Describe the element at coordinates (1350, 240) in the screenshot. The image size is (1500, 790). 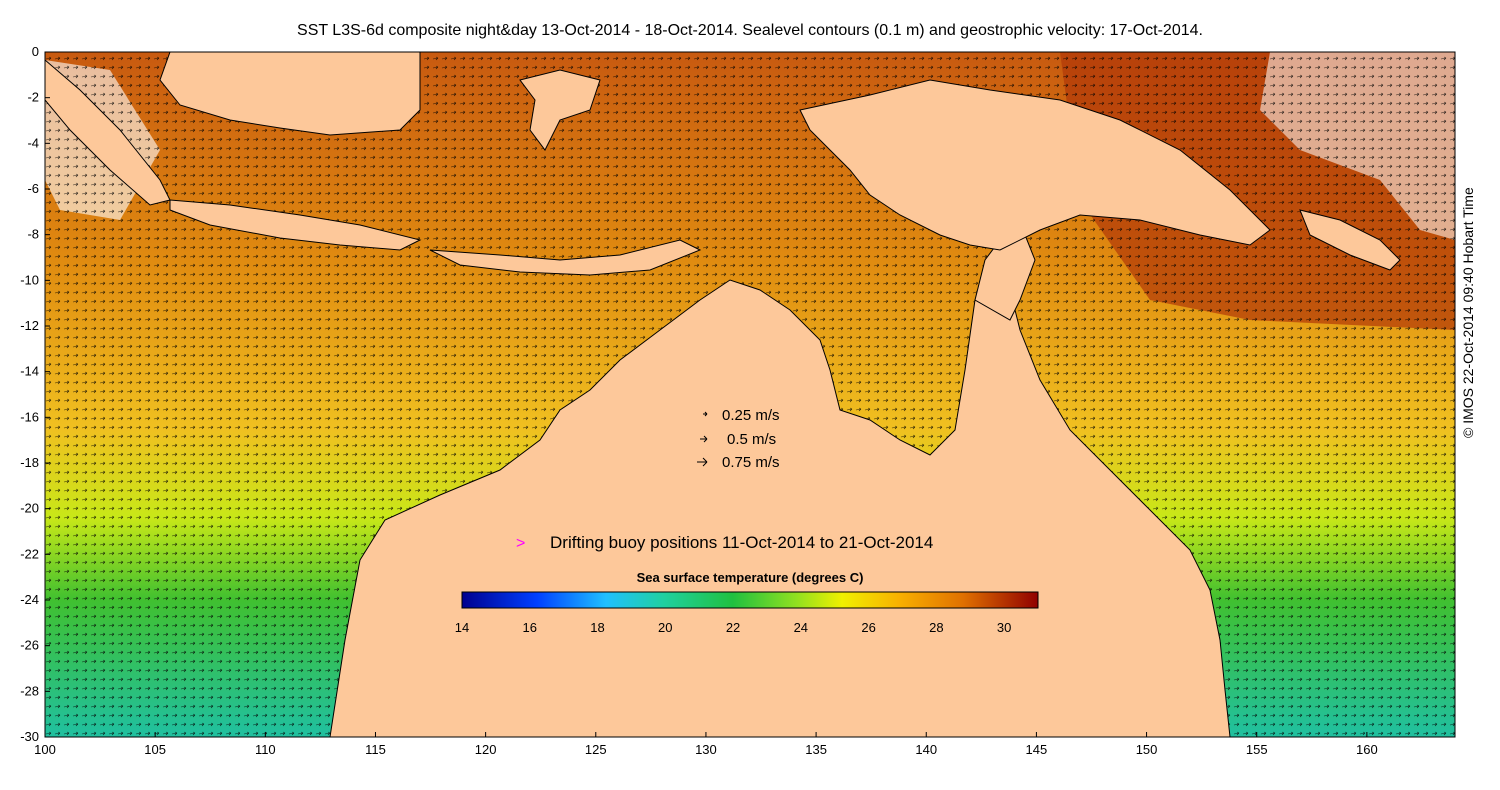
I see `land-islands-east` at that location.